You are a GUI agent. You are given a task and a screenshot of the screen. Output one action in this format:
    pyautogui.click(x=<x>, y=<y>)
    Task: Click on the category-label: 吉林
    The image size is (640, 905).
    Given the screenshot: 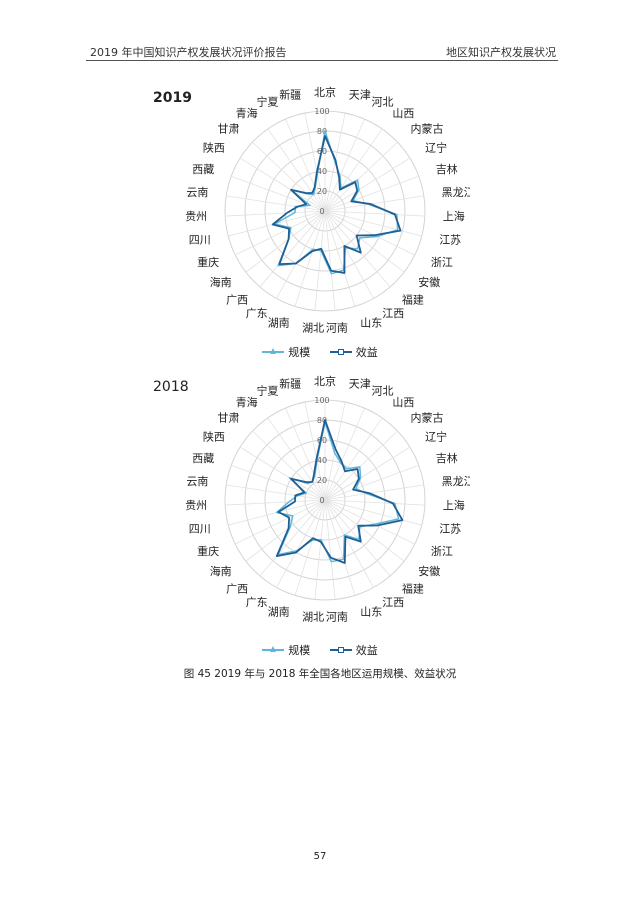 What is the action you would take?
    pyautogui.click(x=447, y=169)
    